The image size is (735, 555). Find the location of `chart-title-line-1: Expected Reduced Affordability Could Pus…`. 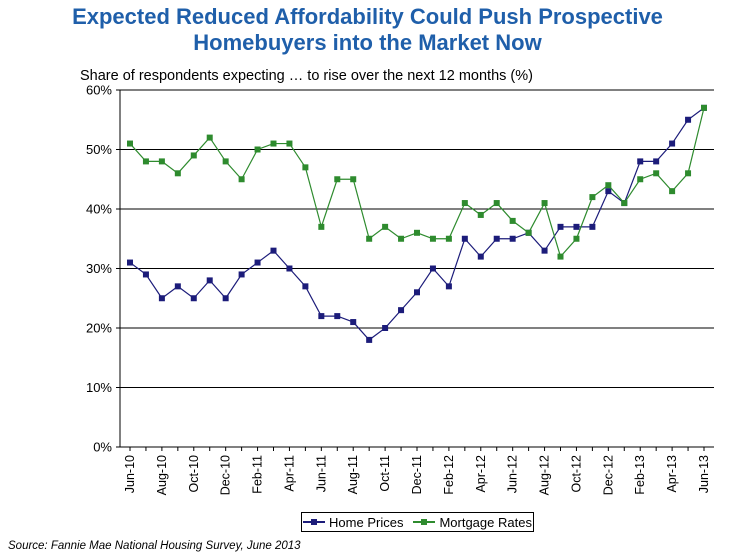

chart-title-line-1: Expected Reduced Affordability Could Pus… is located at coordinates (367, 16).